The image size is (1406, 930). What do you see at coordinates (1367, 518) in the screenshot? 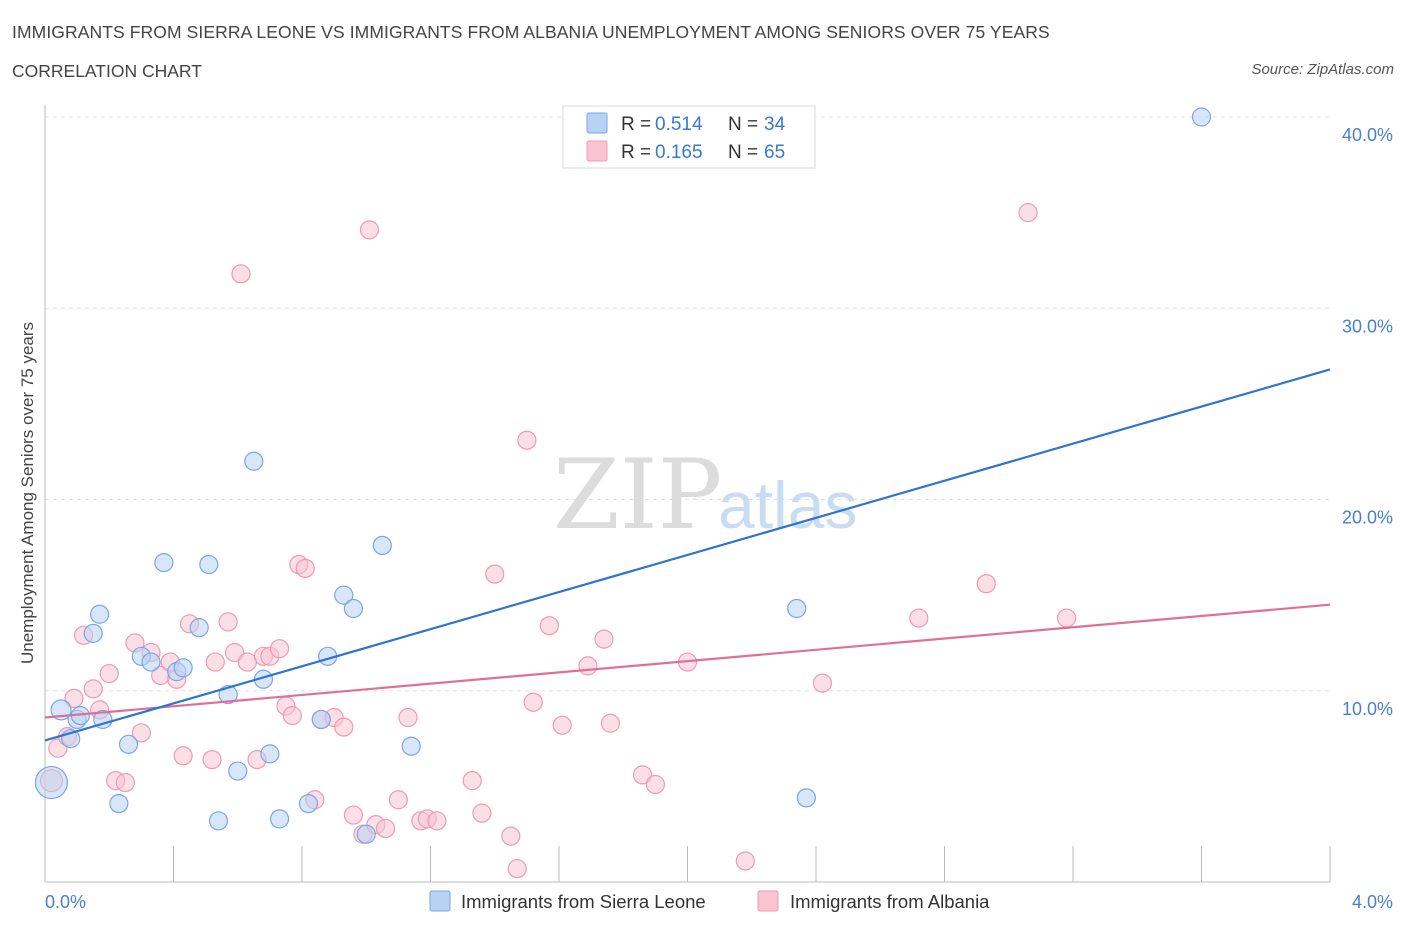
I see `y-tick-label: 20.0%` at bounding box center [1367, 518].